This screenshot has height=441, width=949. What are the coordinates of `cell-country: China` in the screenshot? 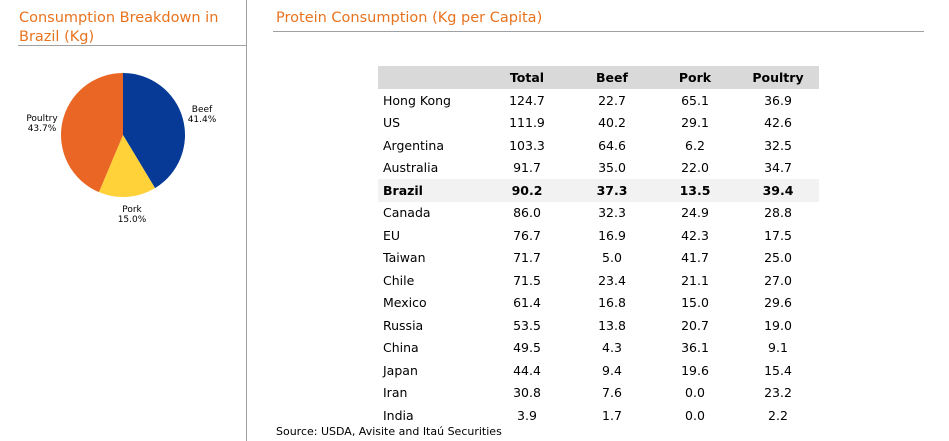 It's located at (401, 348).